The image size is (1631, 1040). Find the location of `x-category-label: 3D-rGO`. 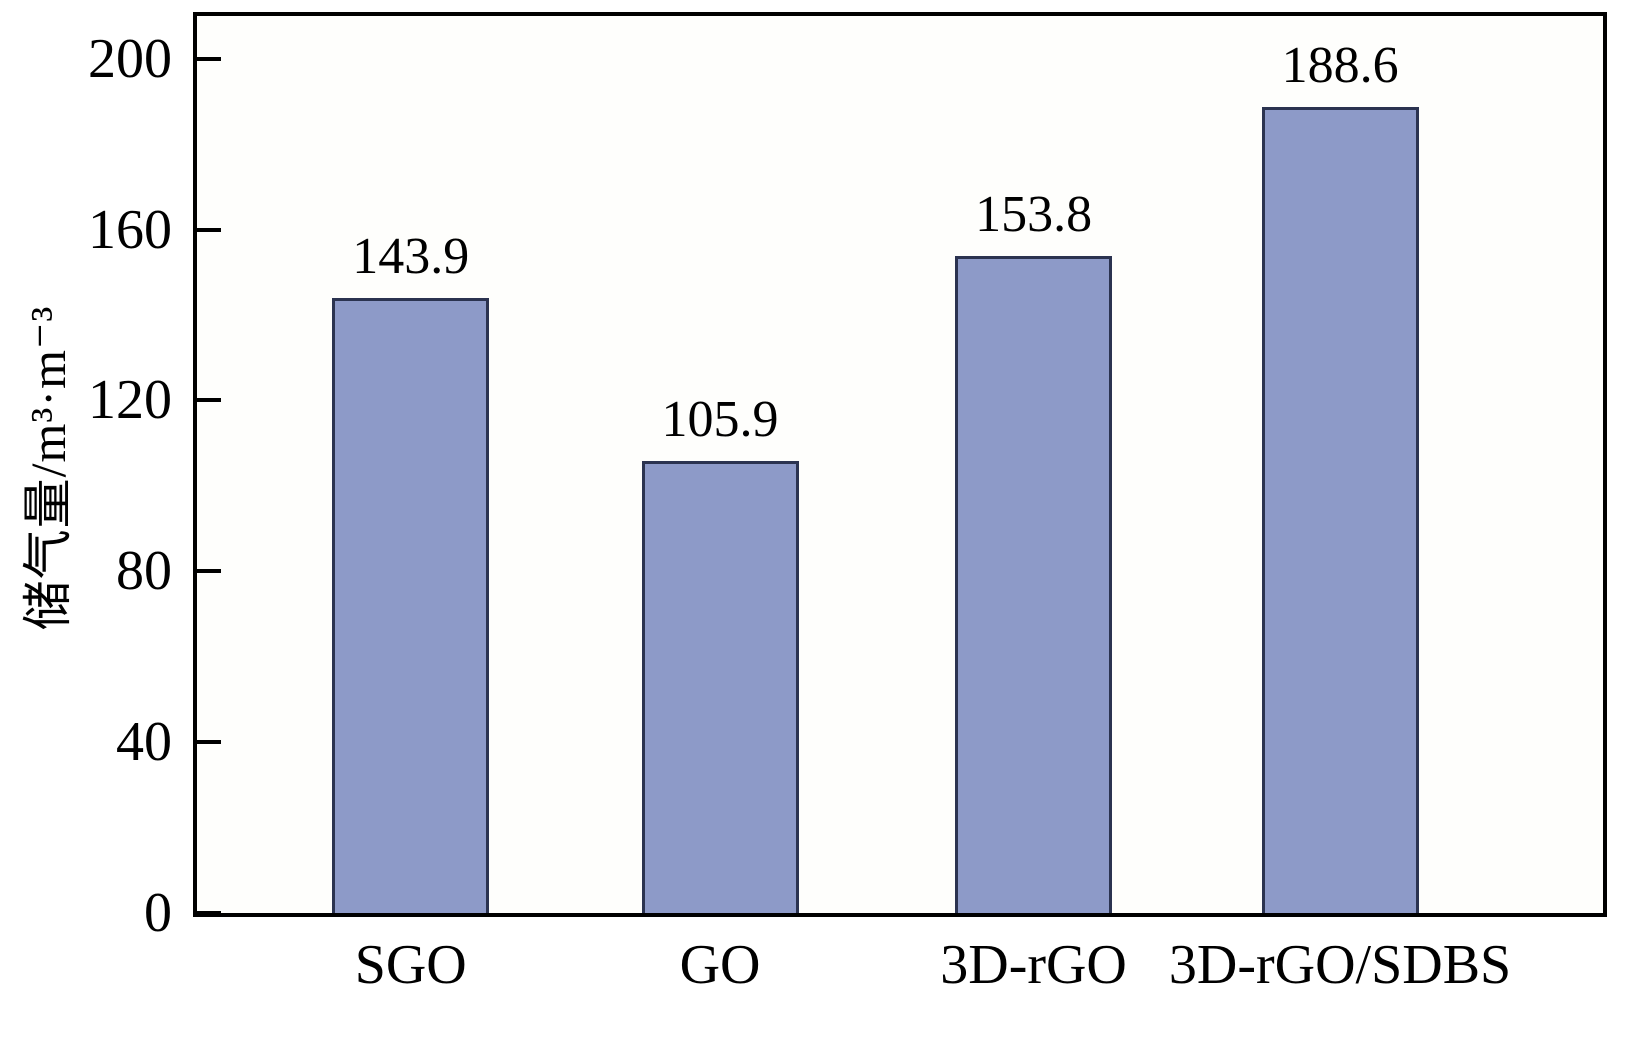

x-category-label: 3D-rGO is located at coordinates (1033, 965).